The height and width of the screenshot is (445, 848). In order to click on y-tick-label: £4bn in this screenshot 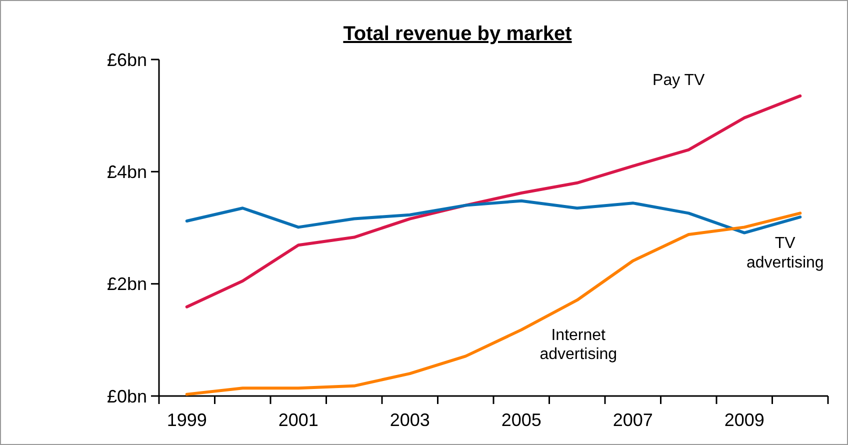, I will do `click(126, 172)`.